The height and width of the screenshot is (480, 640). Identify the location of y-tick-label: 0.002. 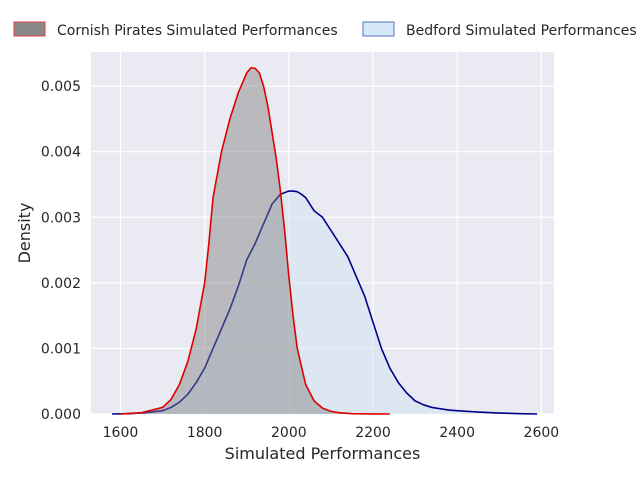
(61, 284).